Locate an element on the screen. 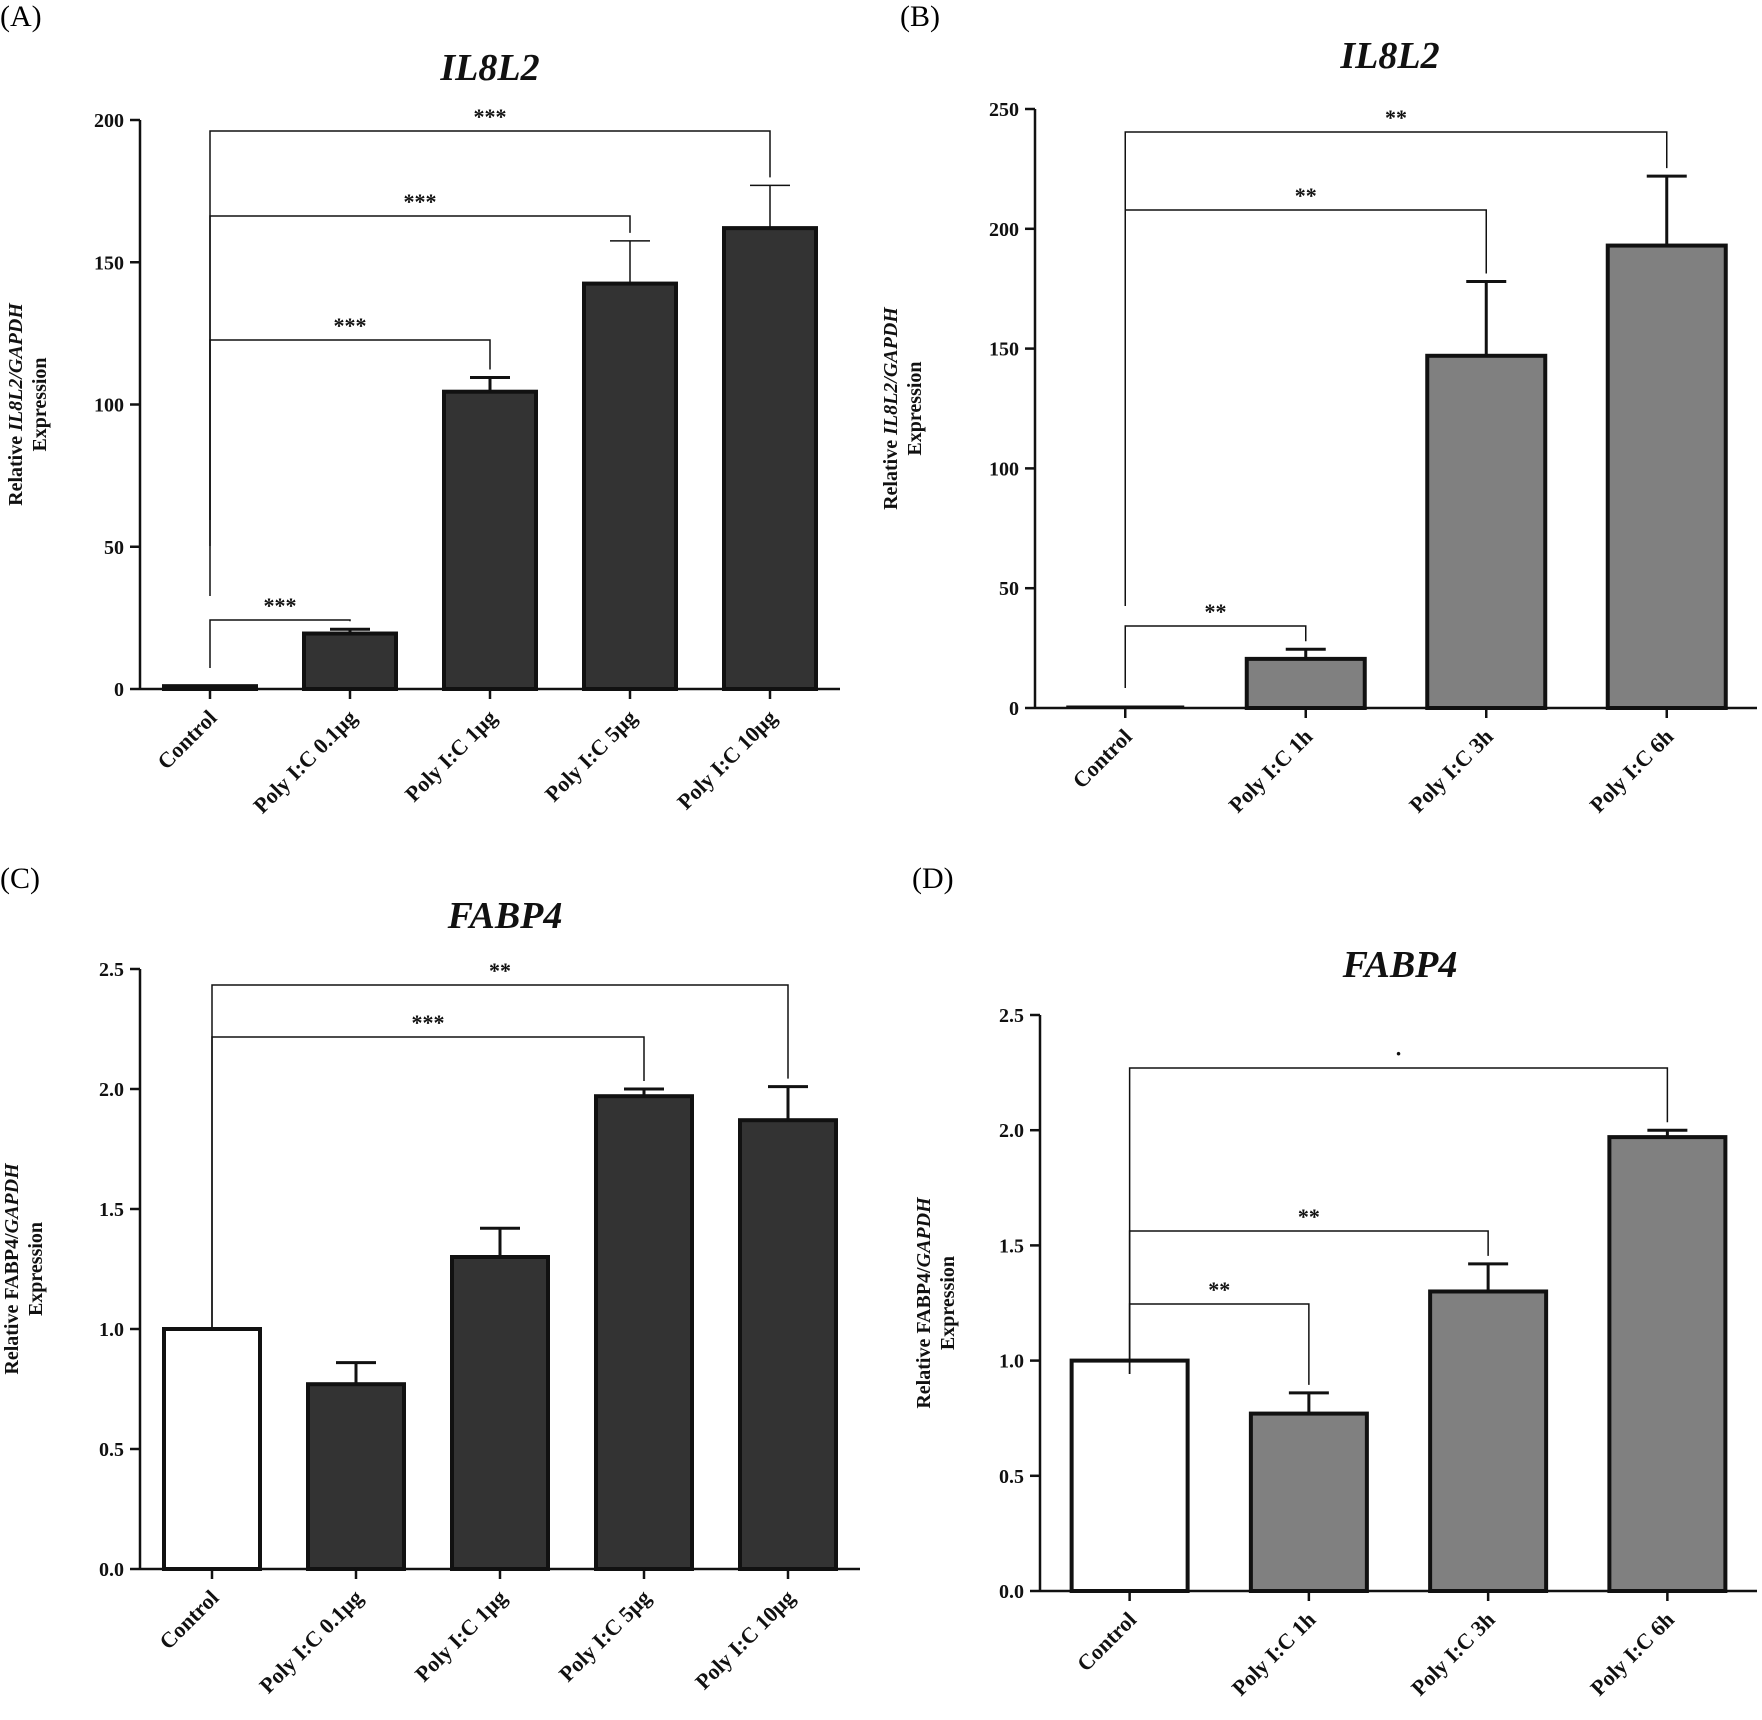 The image size is (1762, 1720). panel-letter-a: (A) is located at coordinates (21, 16).